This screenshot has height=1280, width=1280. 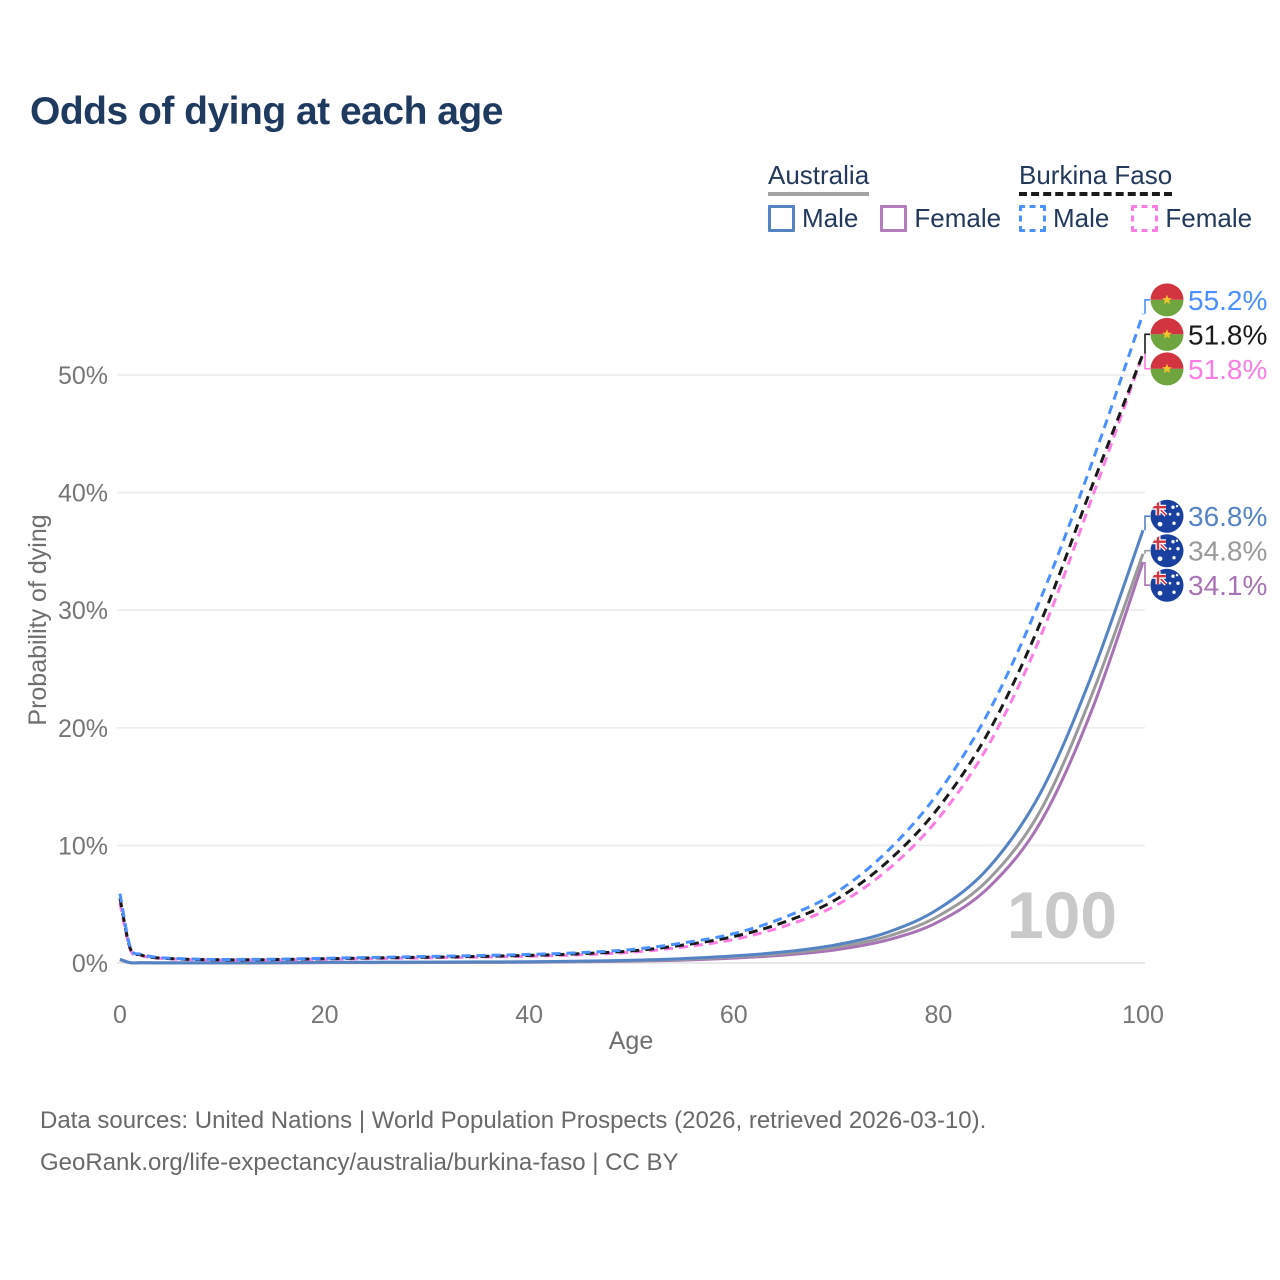 What do you see at coordinates (83, 611) in the screenshot?
I see `y-tick-30pct: 30%` at bounding box center [83, 611].